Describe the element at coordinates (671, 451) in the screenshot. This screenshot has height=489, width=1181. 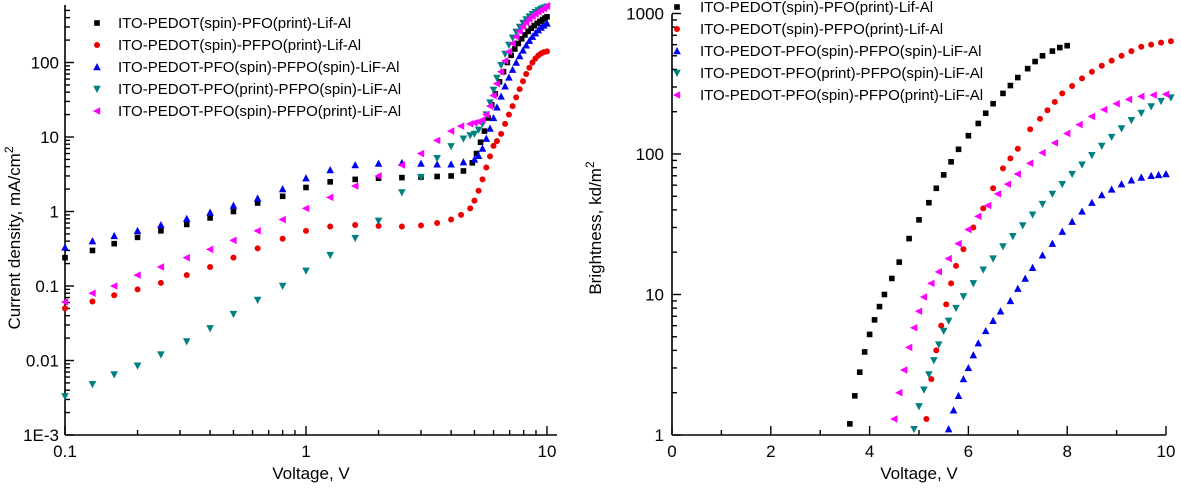
I see `x-tick-label: 0` at that location.